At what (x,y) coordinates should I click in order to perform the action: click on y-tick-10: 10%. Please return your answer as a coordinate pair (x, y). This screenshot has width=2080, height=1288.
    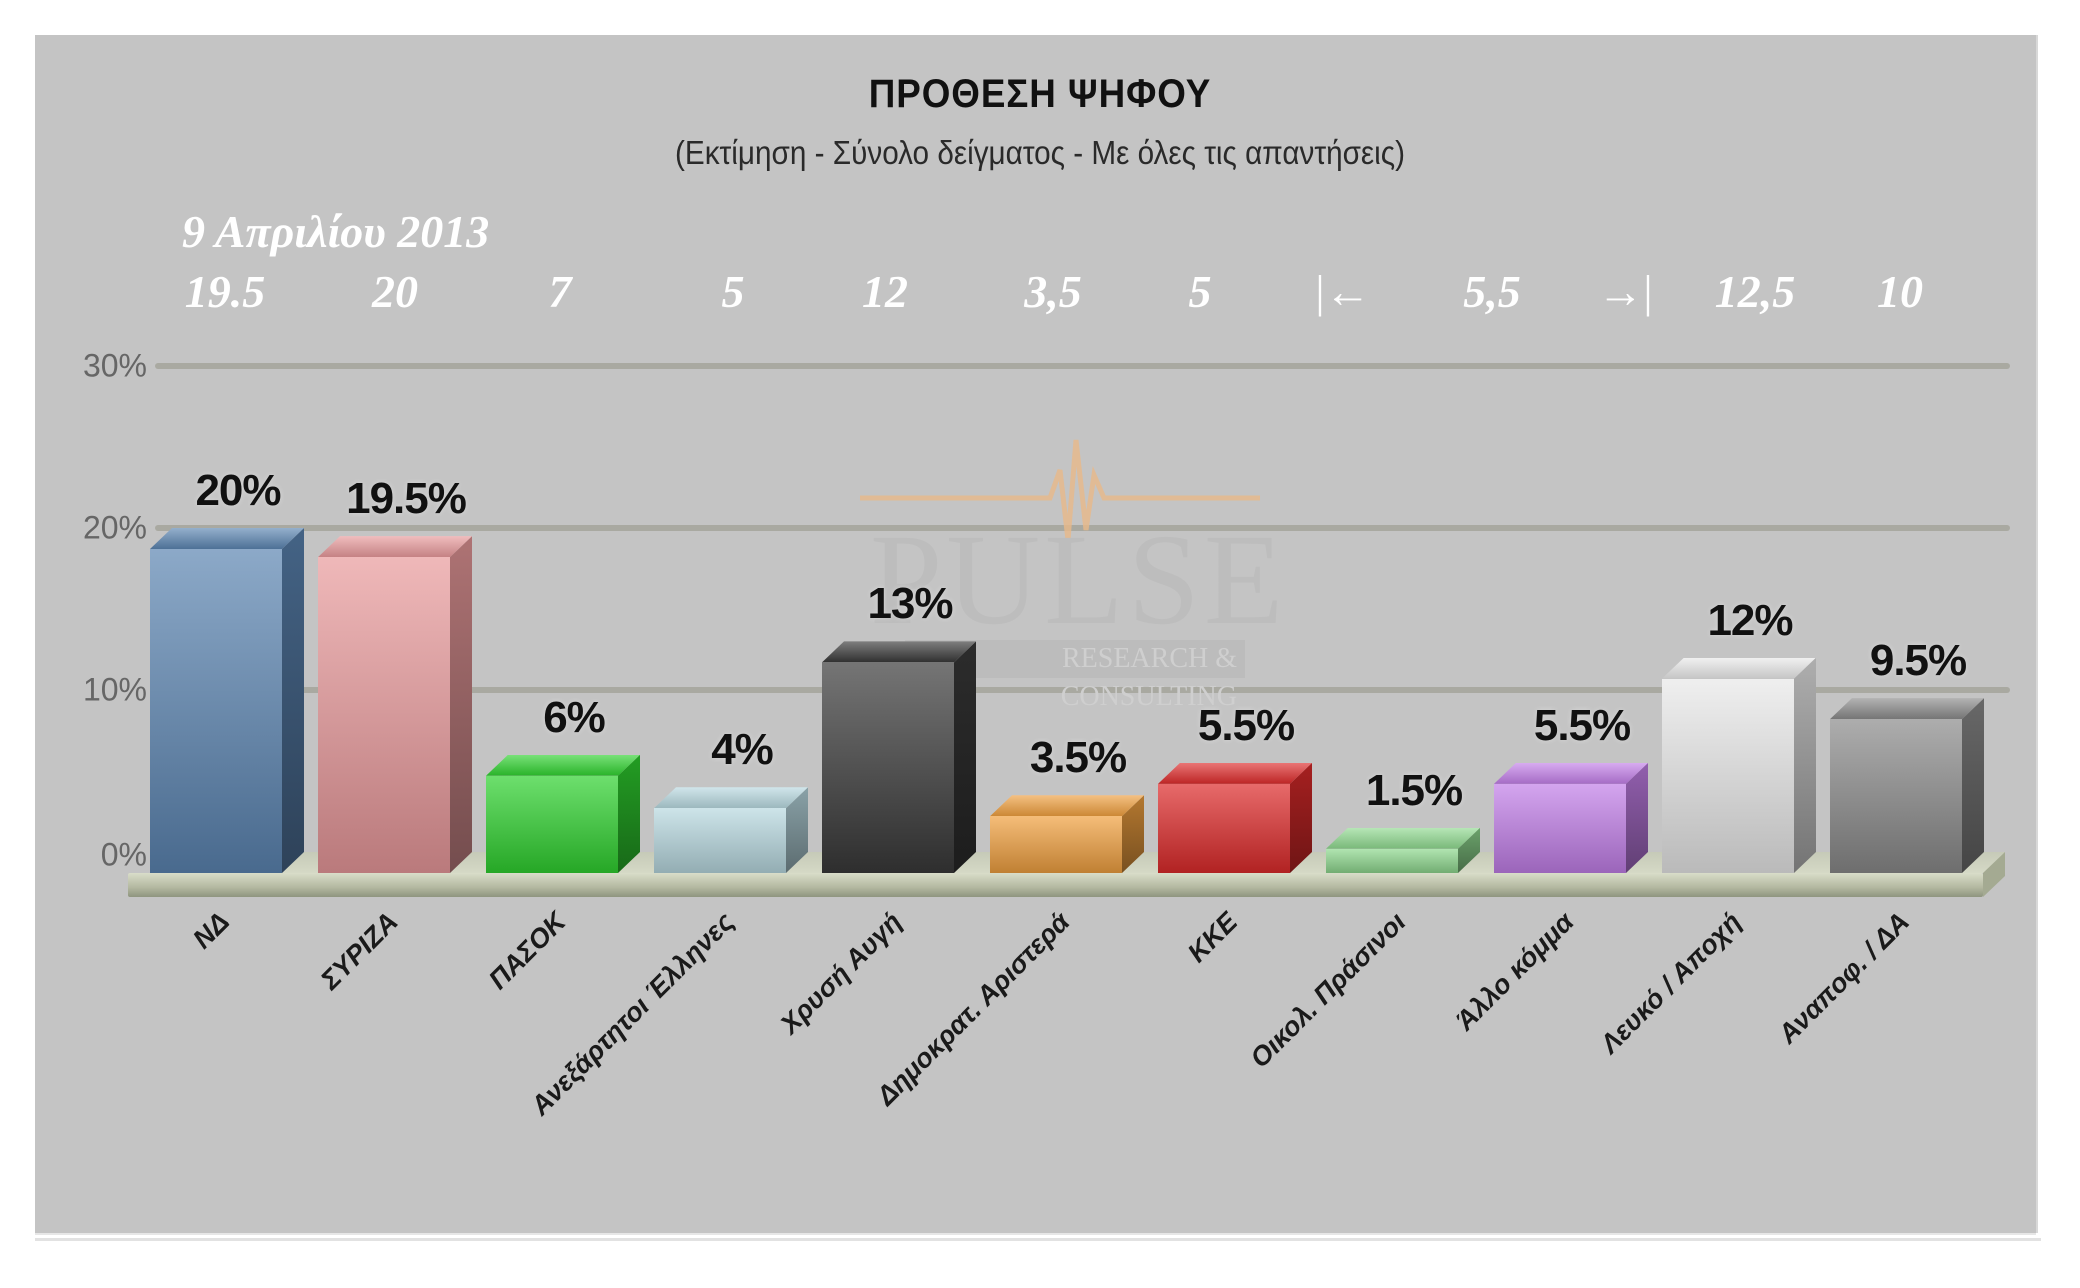
    Looking at the image, I should click on (114, 689).